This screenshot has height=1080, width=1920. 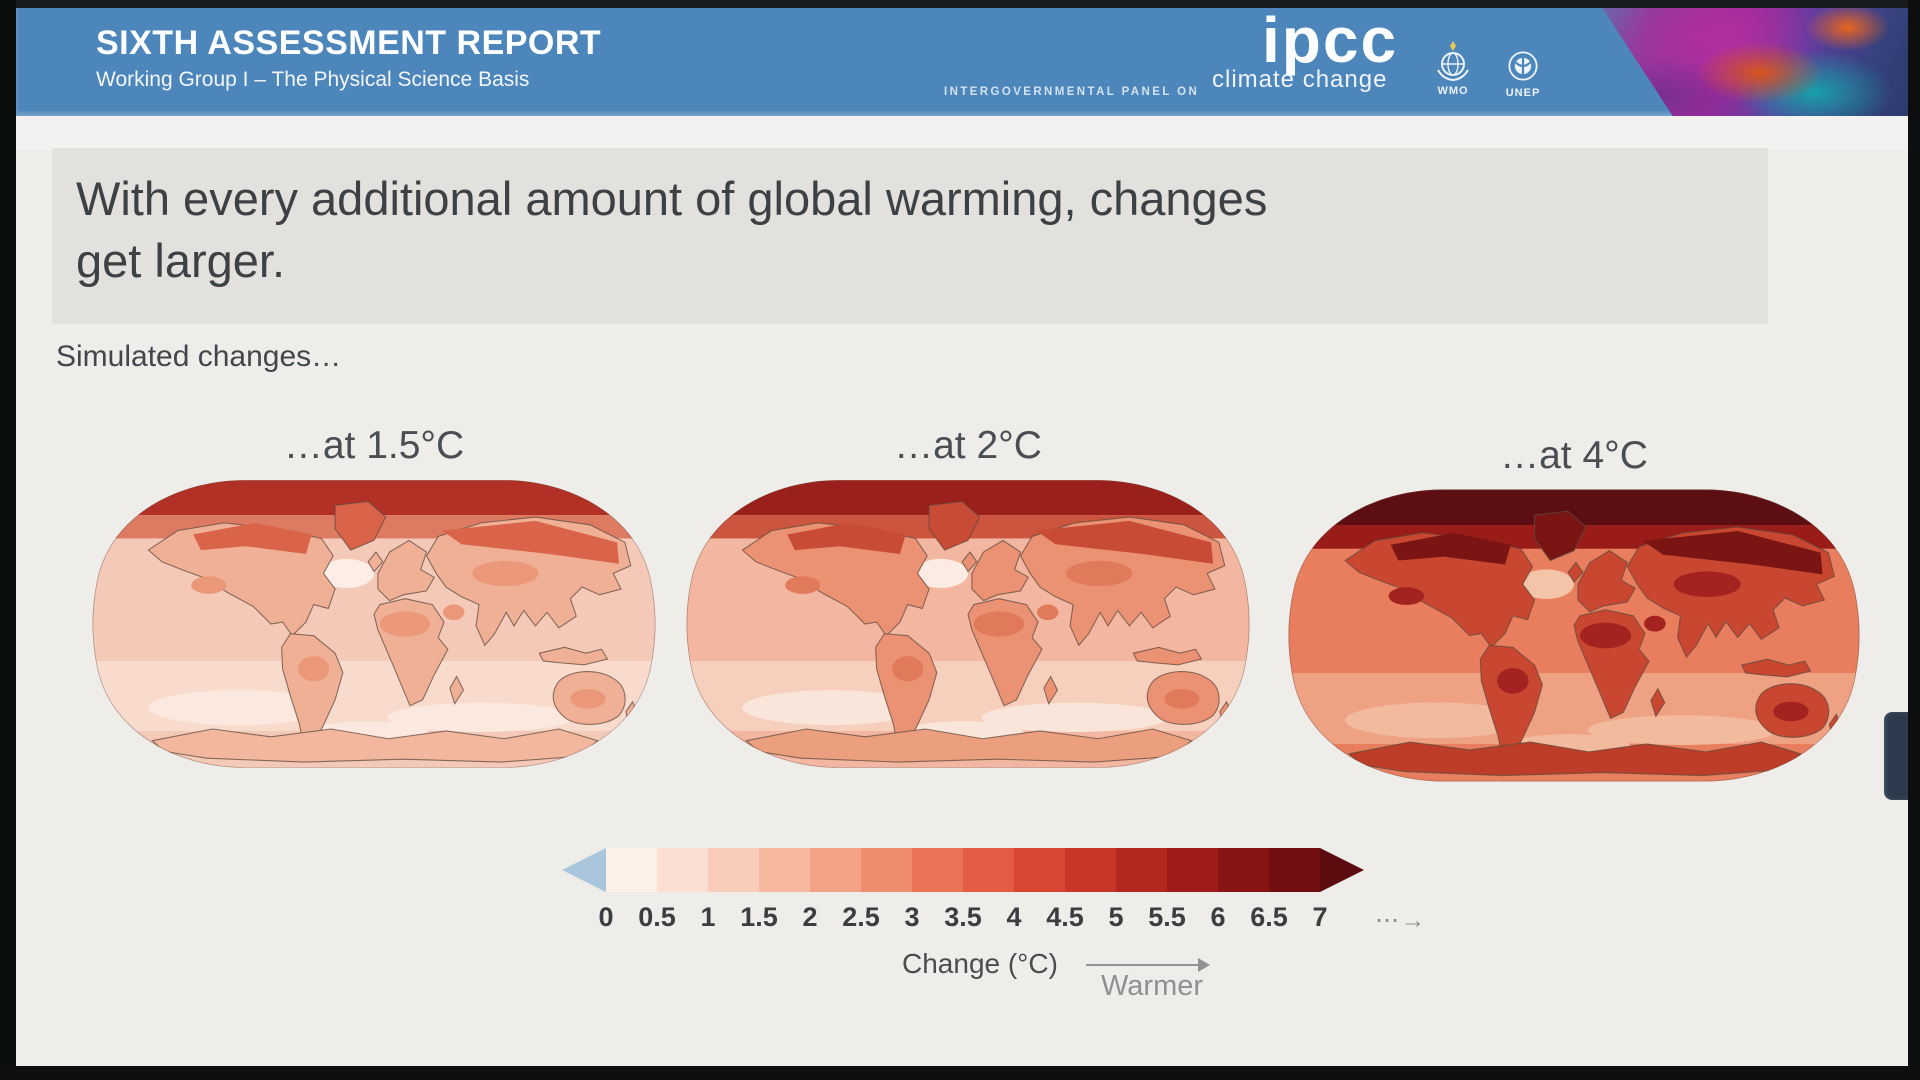 What do you see at coordinates (1148, 965) in the screenshot?
I see `warmer-arrow-icon` at bounding box center [1148, 965].